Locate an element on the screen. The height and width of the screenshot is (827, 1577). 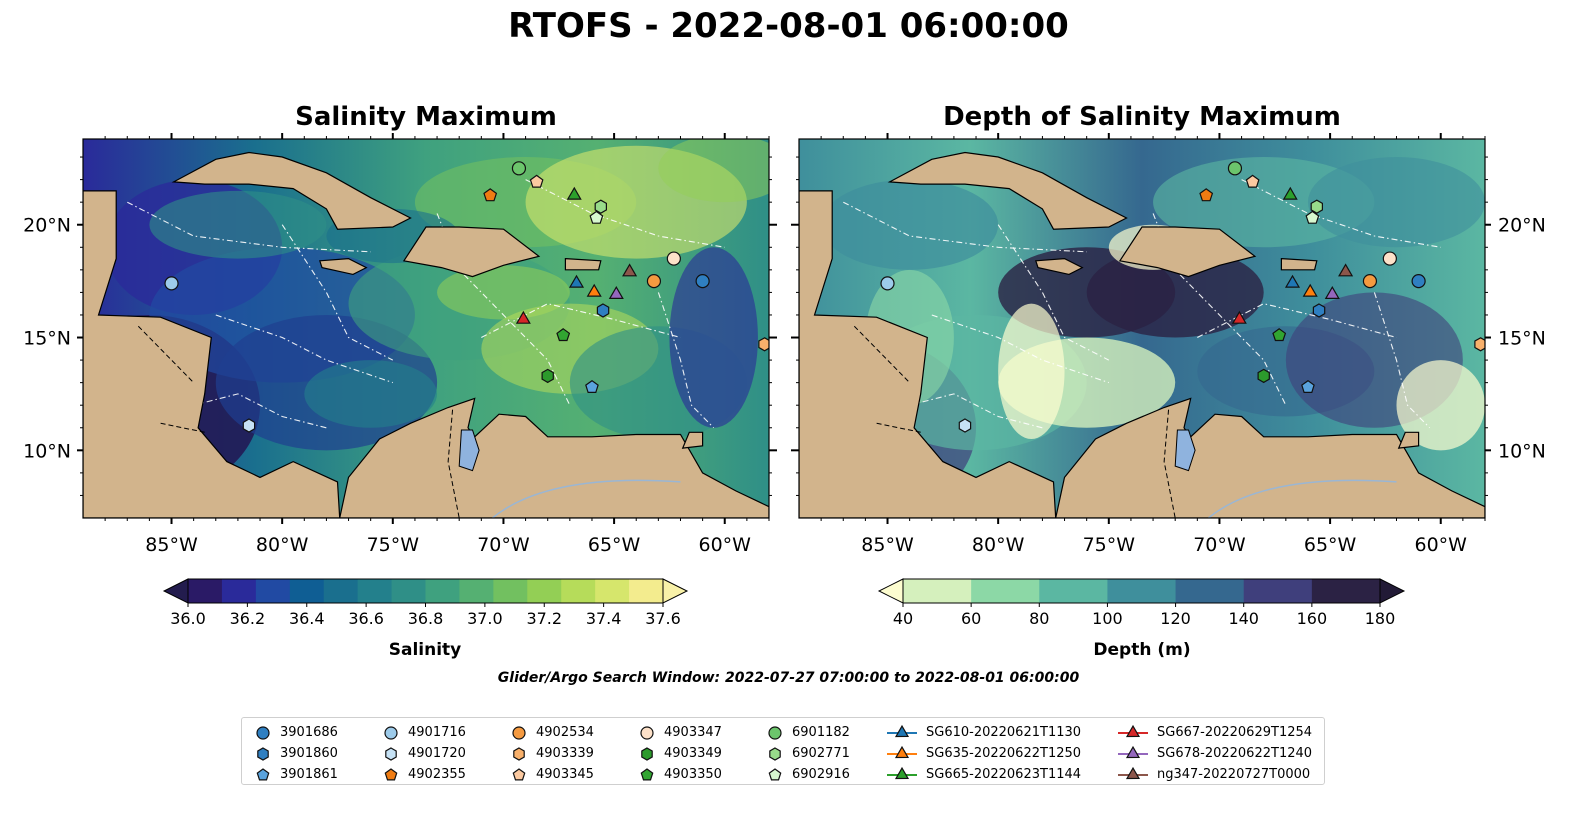
colorbar-tick-label: 40 is located at coordinates (903, 618).